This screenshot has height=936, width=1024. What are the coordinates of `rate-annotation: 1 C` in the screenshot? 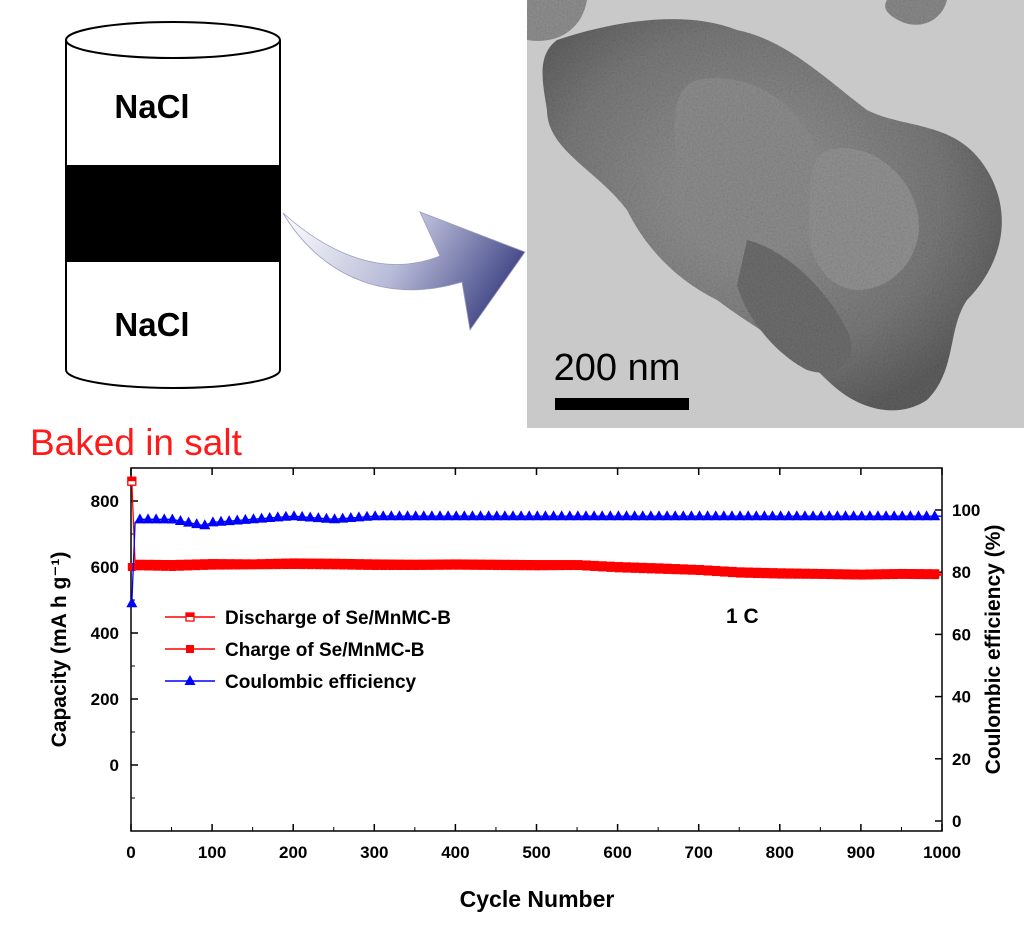 It's located at (742, 616).